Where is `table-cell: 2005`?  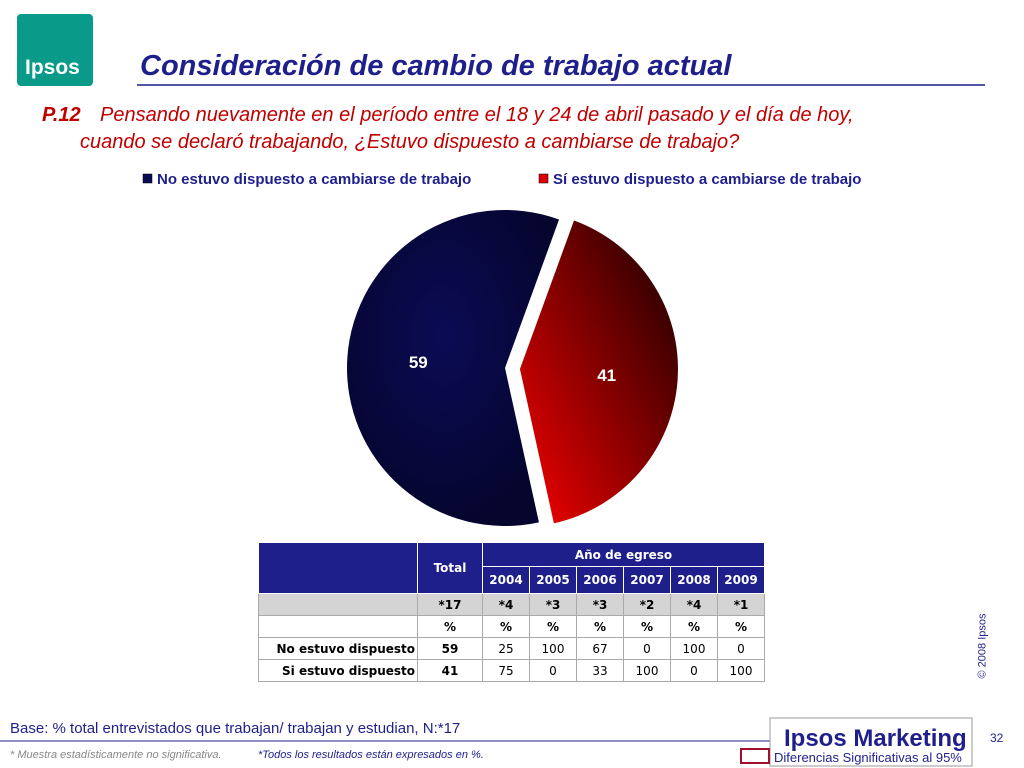
table-cell: 2005 is located at coordinates (553, 580).